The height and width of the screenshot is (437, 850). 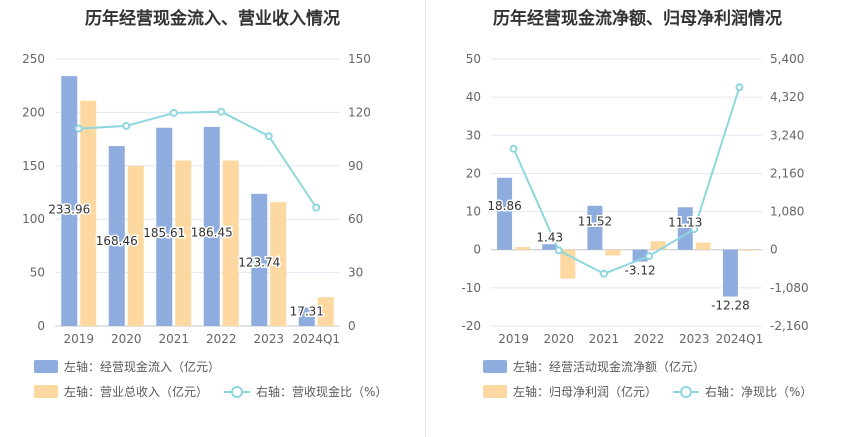 What do you see at coordinates (477, 250) in the screenshot?
I see `left-tick-label: 0` at bounding box center [477, 250].